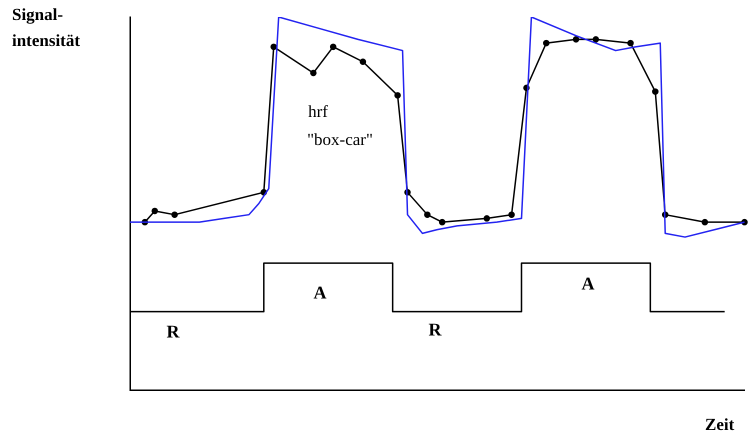 This screenshot has height=441, width=750. What do you see at coordinates (318, 112) in the screenshot?
I see `annotation: hrf` at bounding box center [318, 112].